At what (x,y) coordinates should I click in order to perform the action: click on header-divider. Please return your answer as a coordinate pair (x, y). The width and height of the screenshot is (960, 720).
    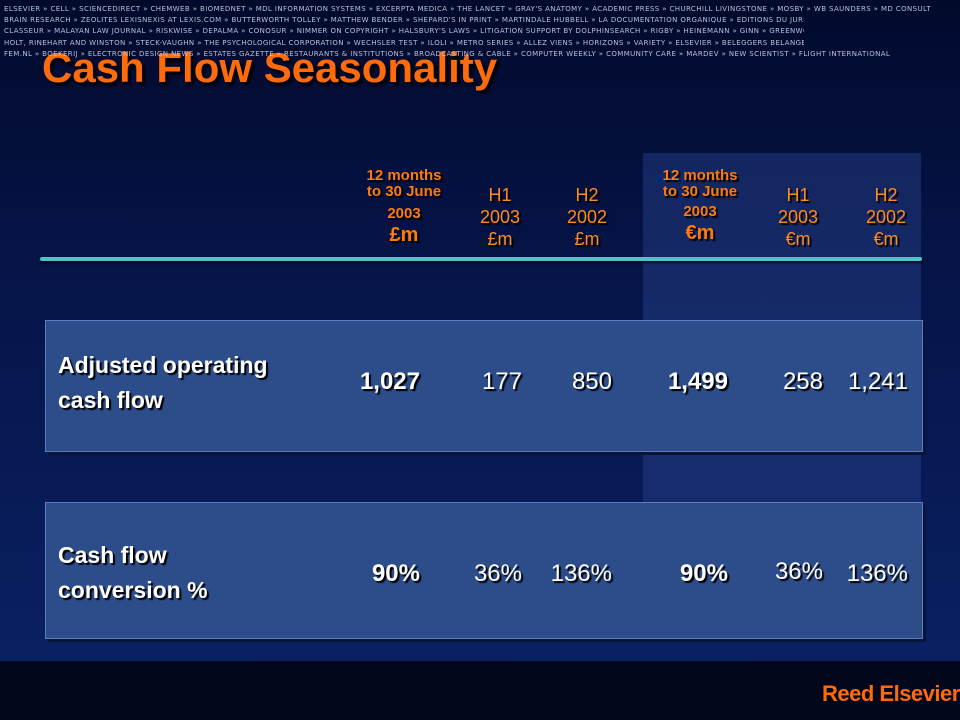
    Looking at the image, I should click on (481, 259).